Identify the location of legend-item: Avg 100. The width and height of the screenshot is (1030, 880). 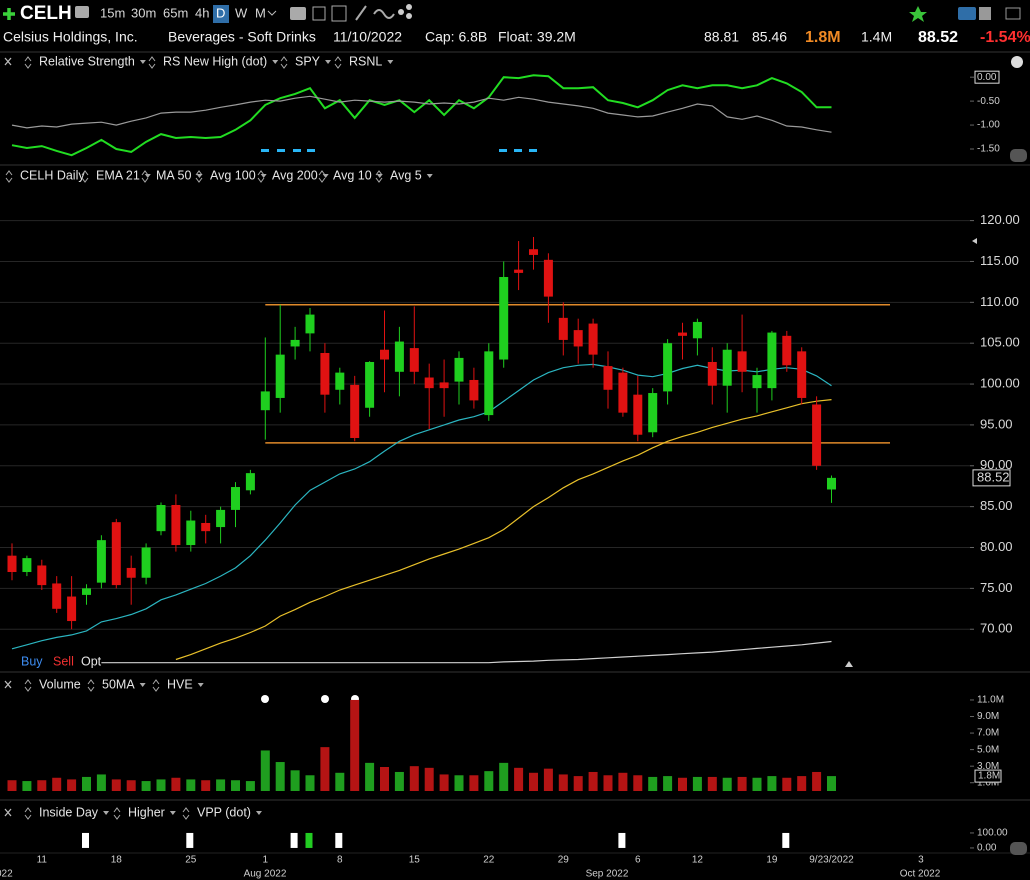
(233, 175).